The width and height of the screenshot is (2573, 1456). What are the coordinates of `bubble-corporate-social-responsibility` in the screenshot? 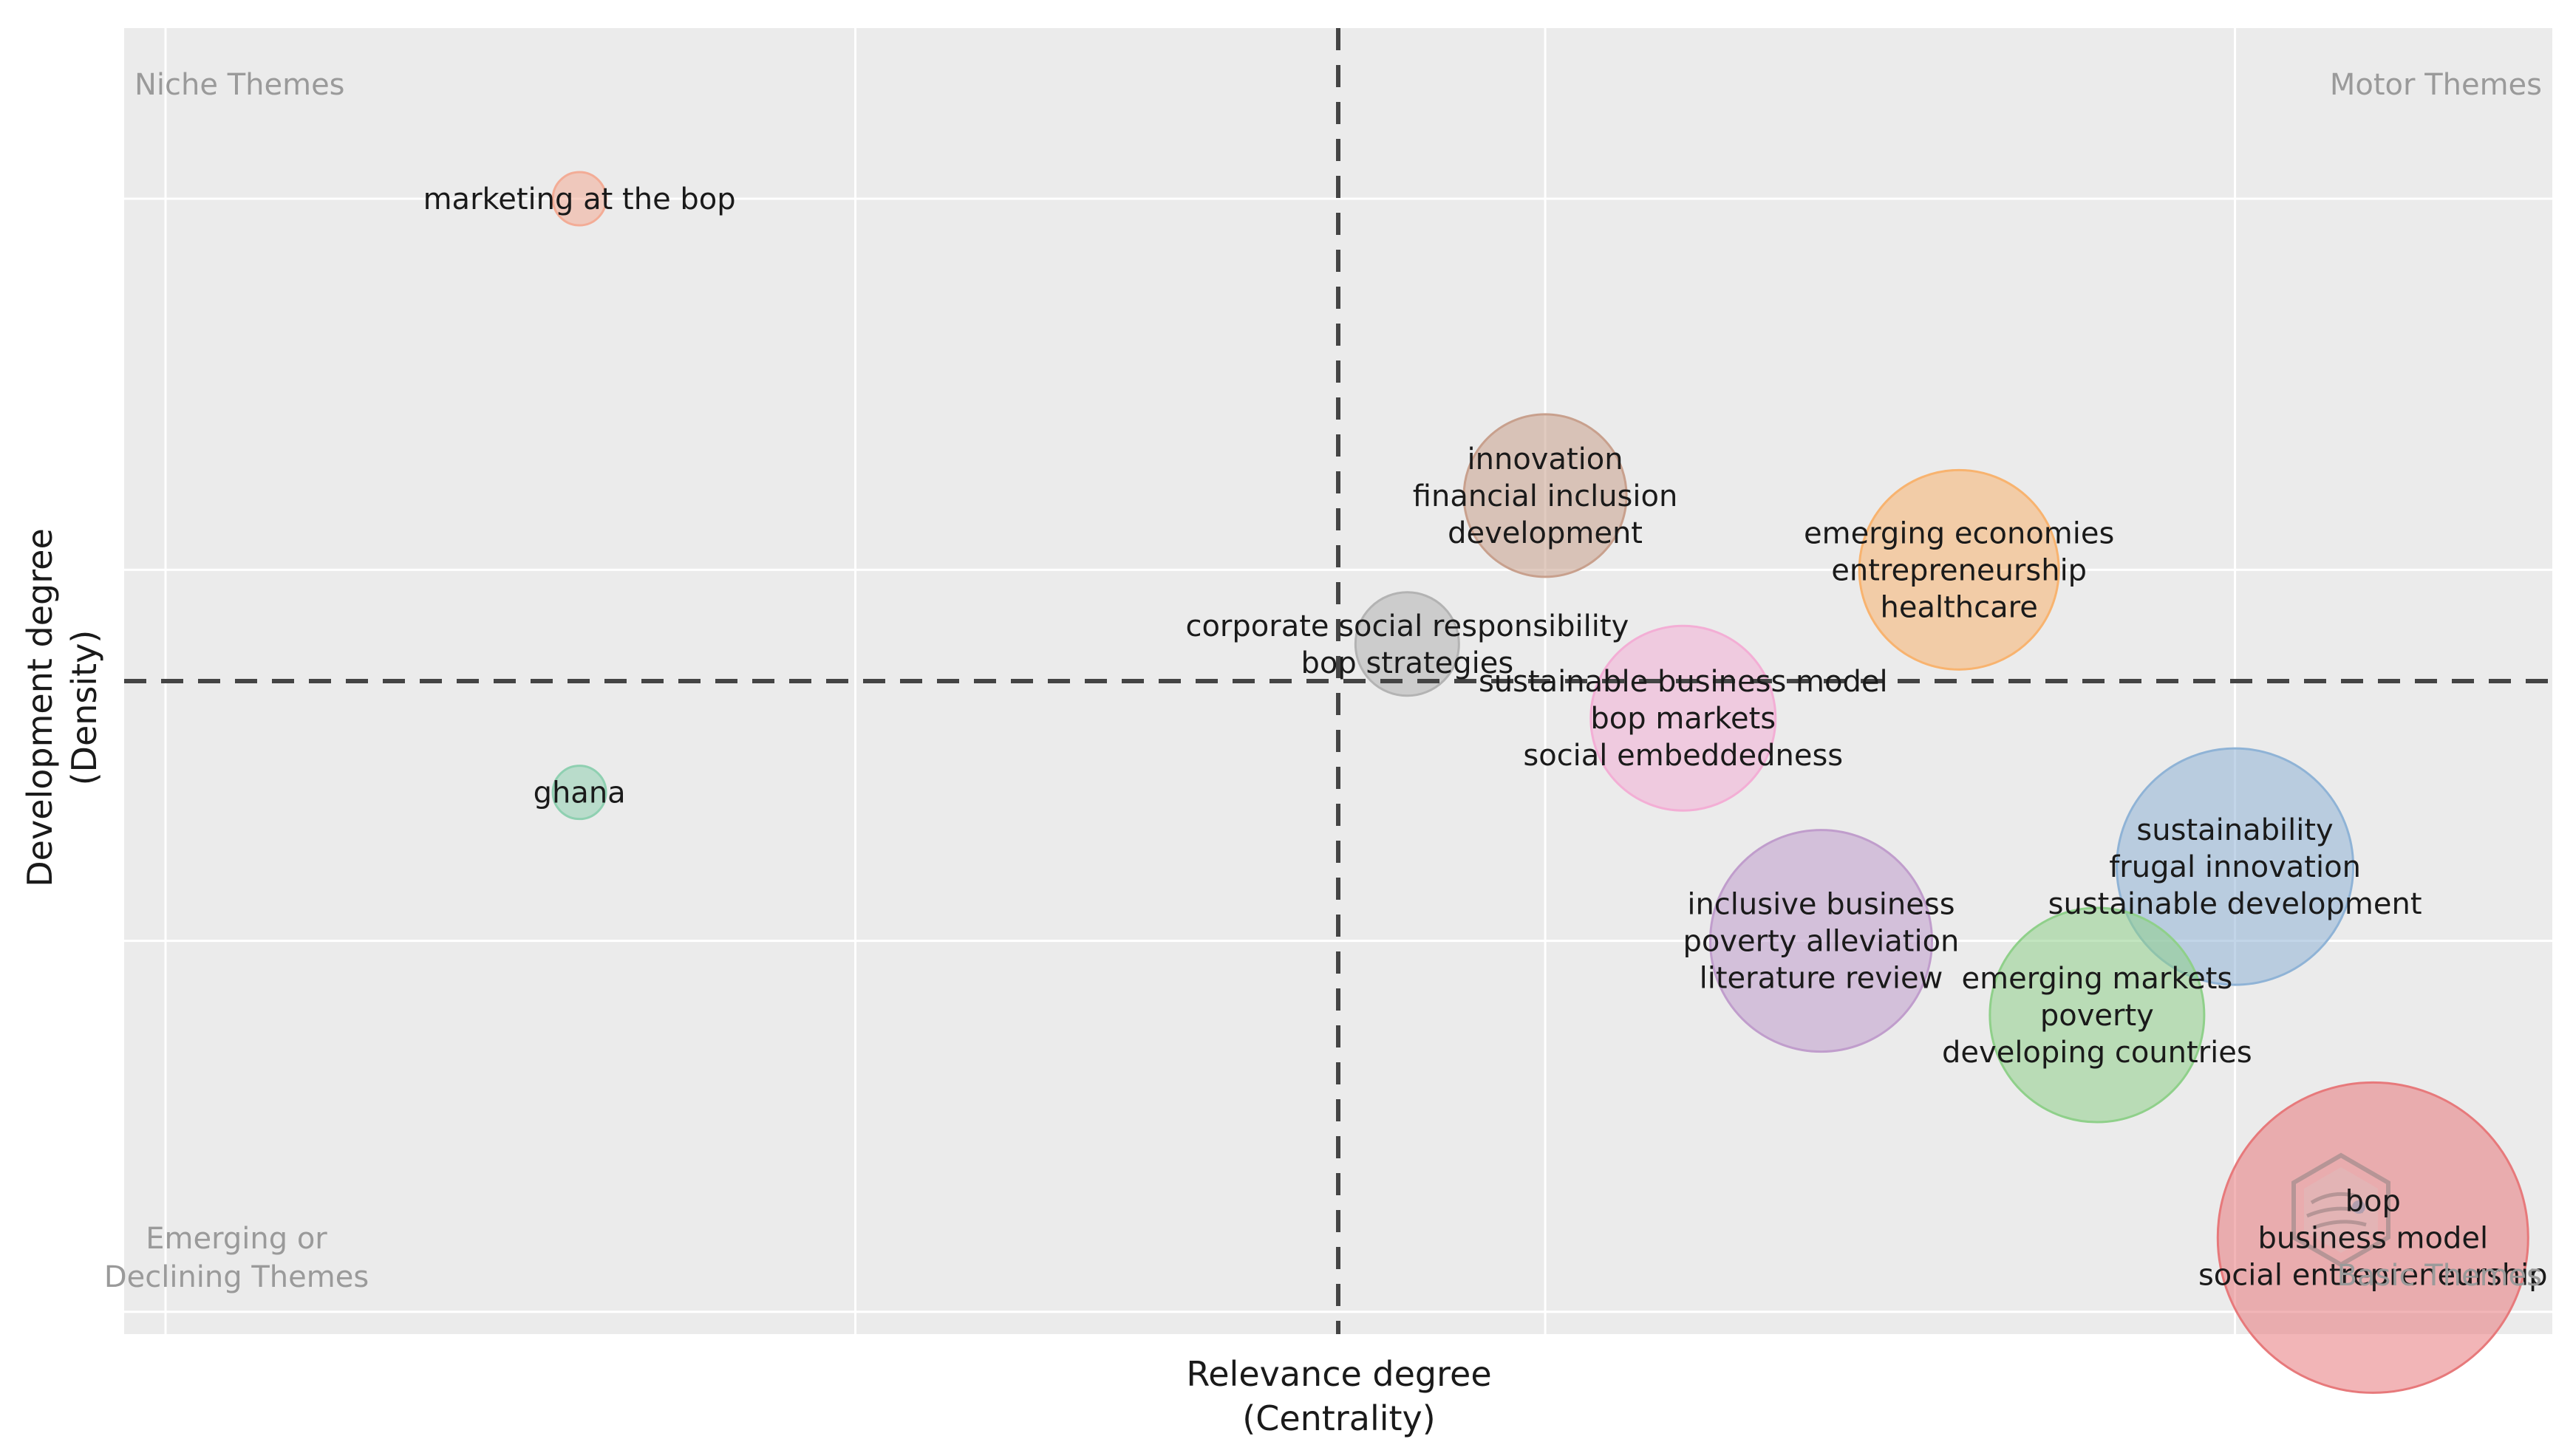 It's located at (1407, 644).